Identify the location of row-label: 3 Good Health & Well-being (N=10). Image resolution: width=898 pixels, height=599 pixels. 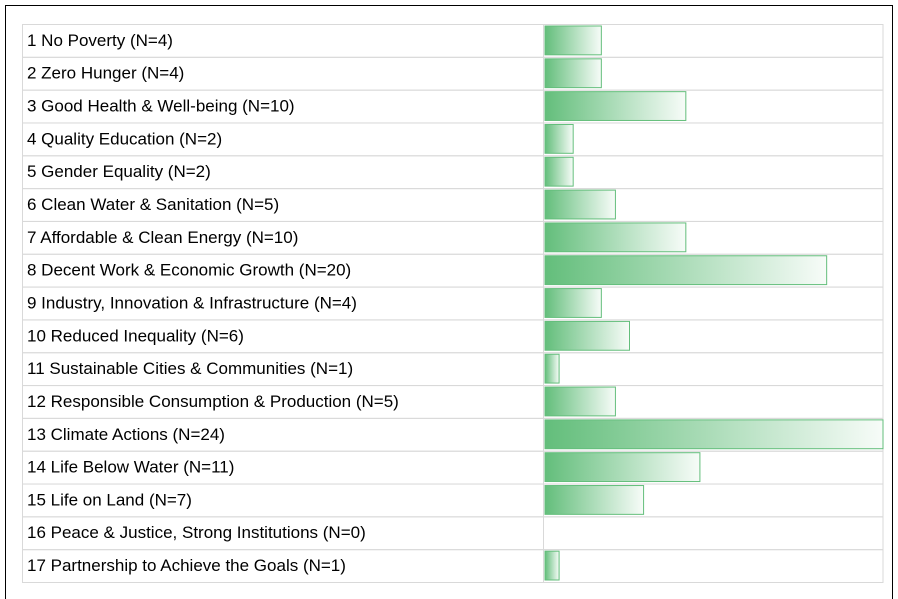
(161, 106).